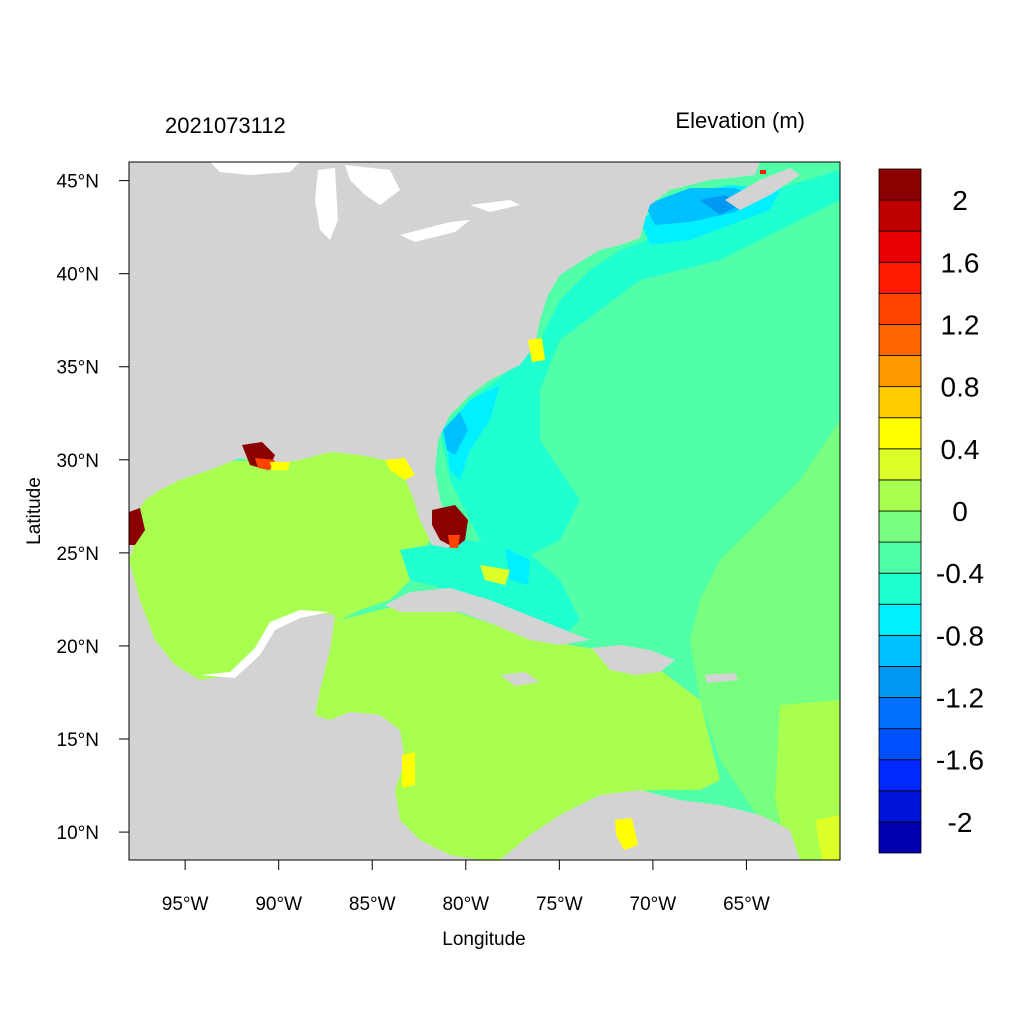 The width and height of the screenshot is (1024, 1024). What do you see at coordinates (465, 904) in the screenshot?
I see `x-tick-label: 80°W` at bounding box center [465, 904].